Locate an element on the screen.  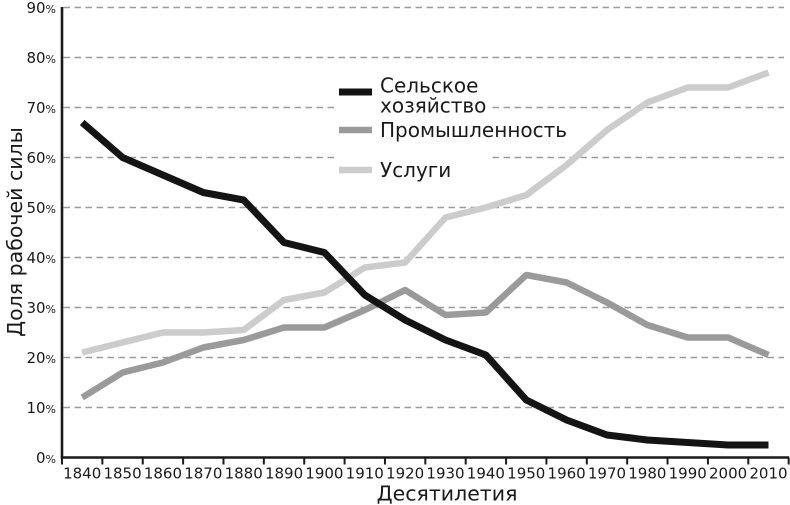
x-tick-label: 1920 is located at coordinates (405, 474).